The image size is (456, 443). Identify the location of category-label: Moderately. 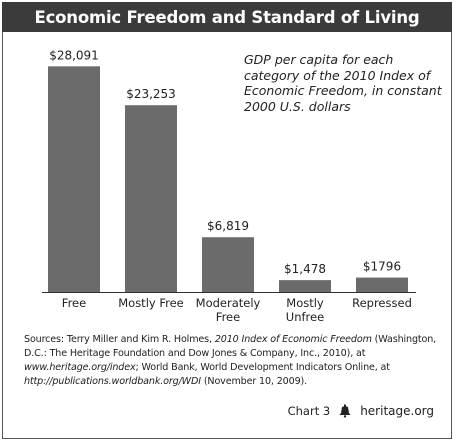
(228, 303).